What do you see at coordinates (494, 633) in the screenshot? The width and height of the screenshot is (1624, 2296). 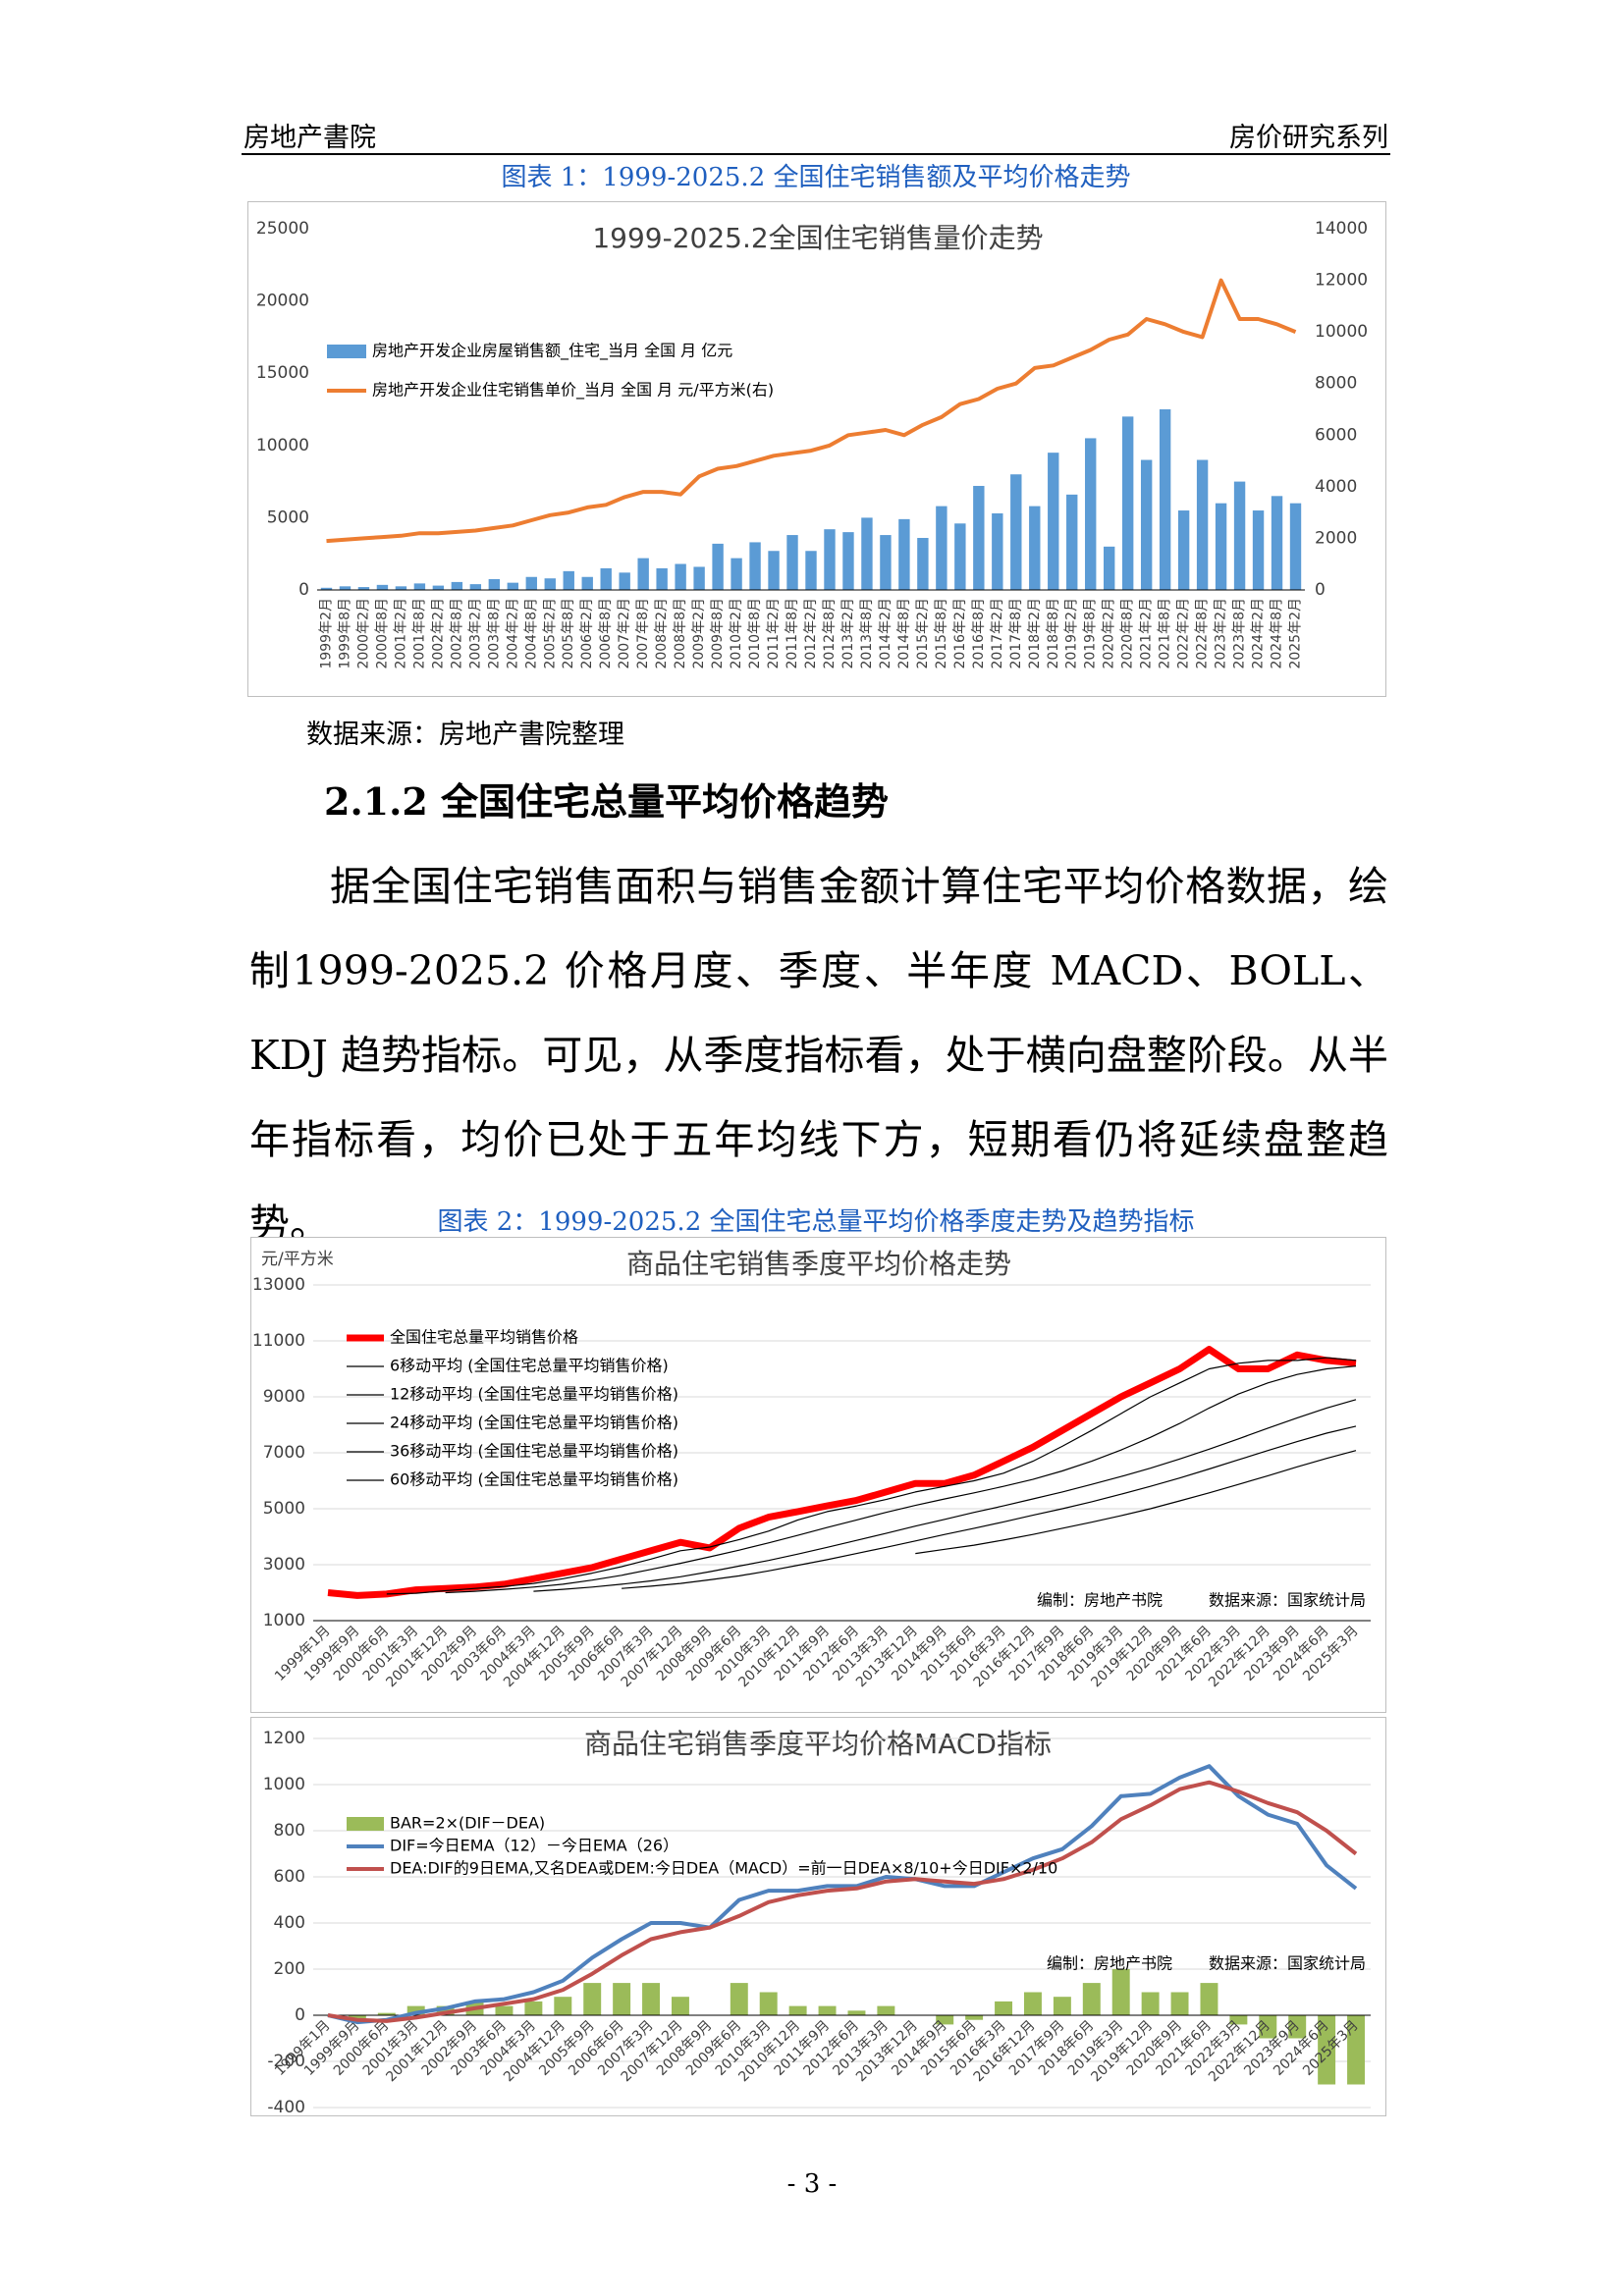 I see `x-tick-label: 2003年8月` at bounding box center [494, 633].